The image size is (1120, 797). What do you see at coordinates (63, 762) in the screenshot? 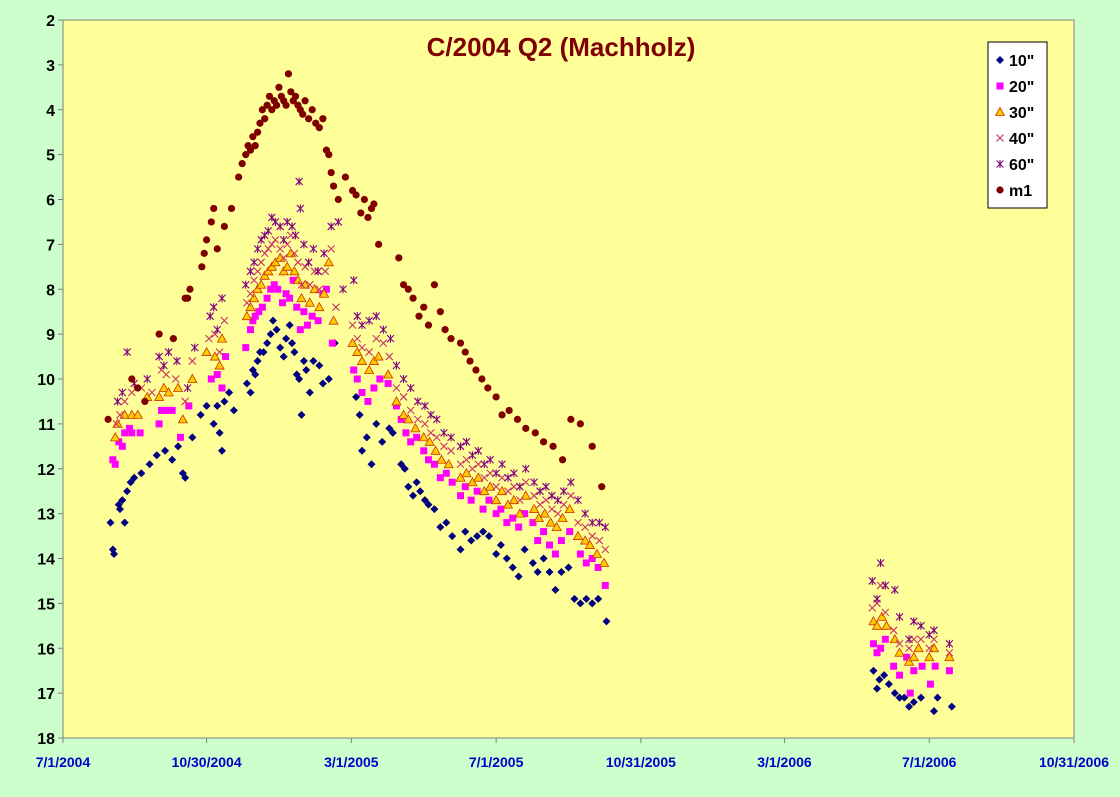
I see `x-tick-label: 7/1/2004` at bounding box center [63, 762].